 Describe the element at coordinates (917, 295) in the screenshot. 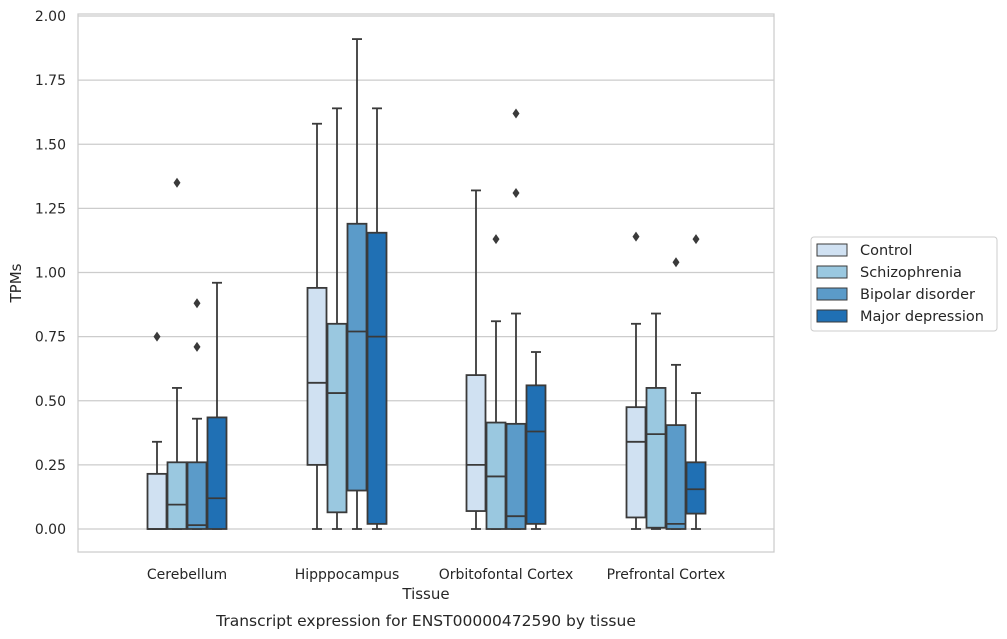

I see `legend-label: Bipolar disorder` at that location.